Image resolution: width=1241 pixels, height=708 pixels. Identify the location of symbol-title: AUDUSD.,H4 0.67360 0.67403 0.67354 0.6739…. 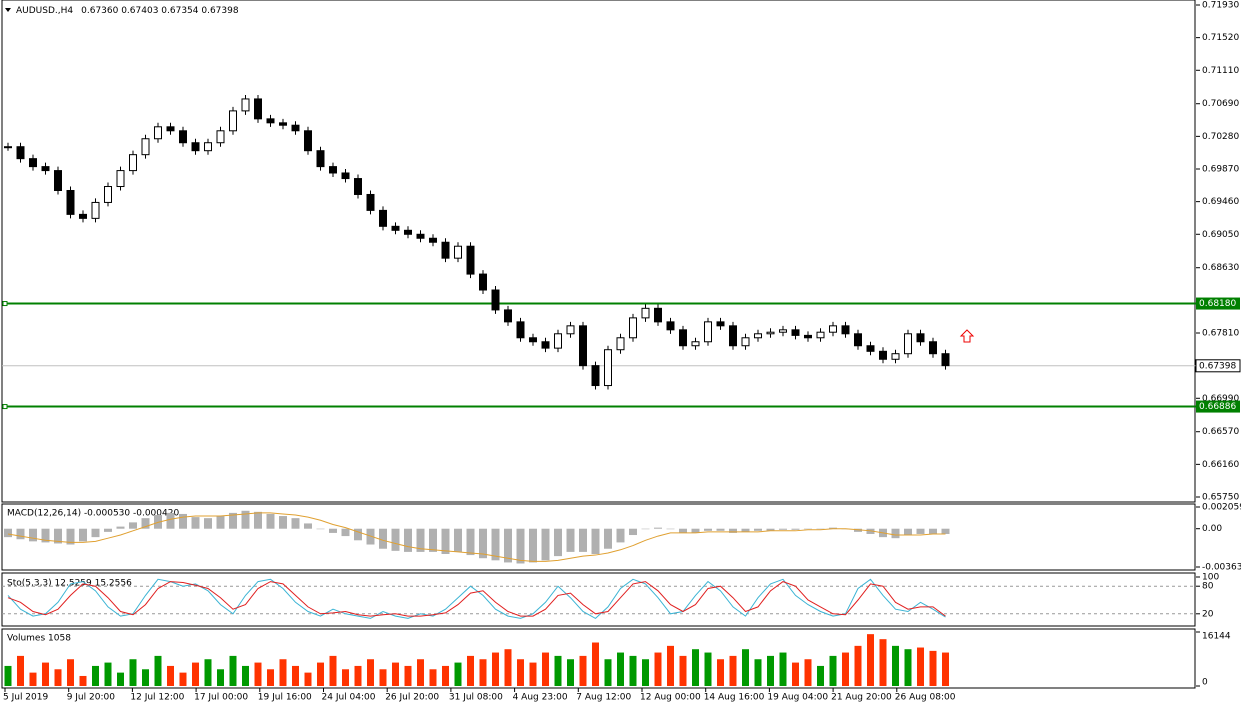
(127, 11).